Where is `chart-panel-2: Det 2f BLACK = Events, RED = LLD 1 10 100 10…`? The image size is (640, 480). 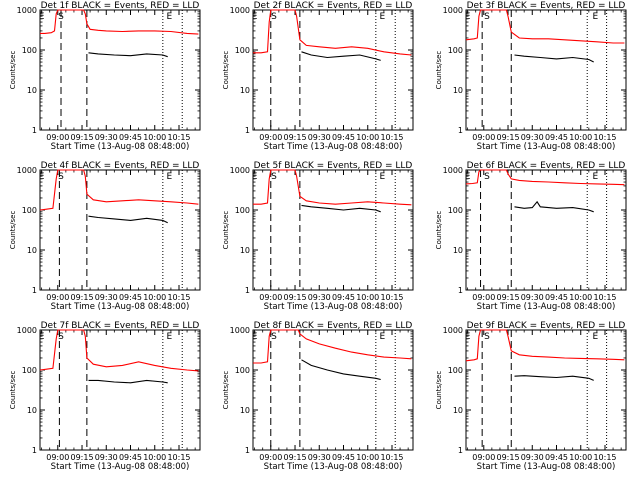
chart-panel-2: Det 2f BLACK = Events, RED = LLD 1 10 100 10… is located at coordinates (318, 76).